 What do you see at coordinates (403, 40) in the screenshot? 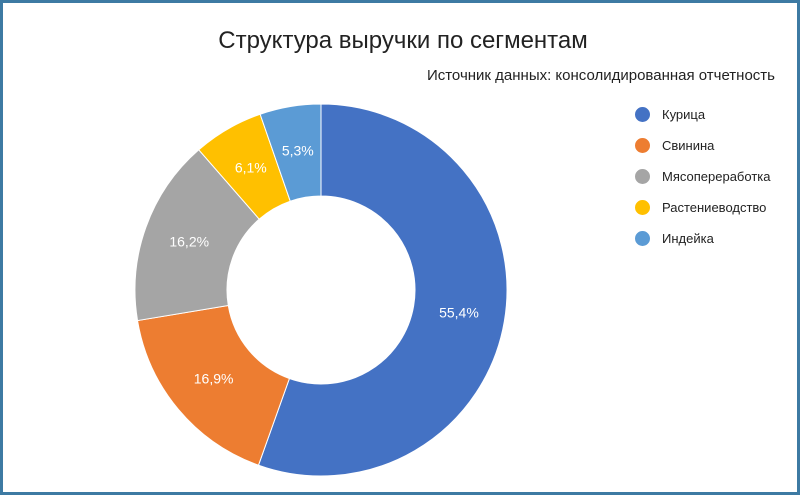
I see `chart-title: Структура выручки по сегментам` at bounding box center [403, 40].